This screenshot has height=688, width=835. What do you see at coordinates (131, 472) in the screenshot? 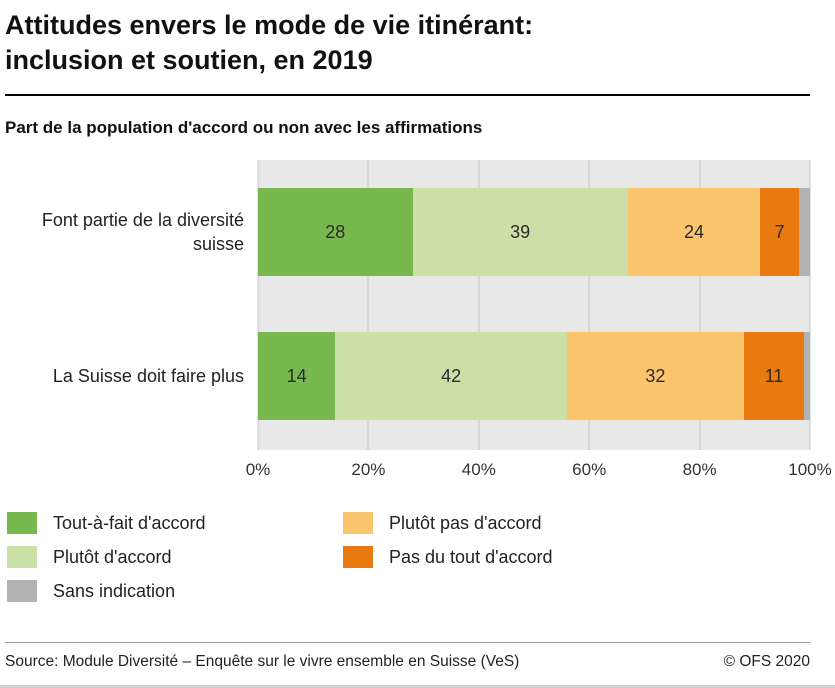
I see `x-axis-spacer` at bounding box center [131, 472].